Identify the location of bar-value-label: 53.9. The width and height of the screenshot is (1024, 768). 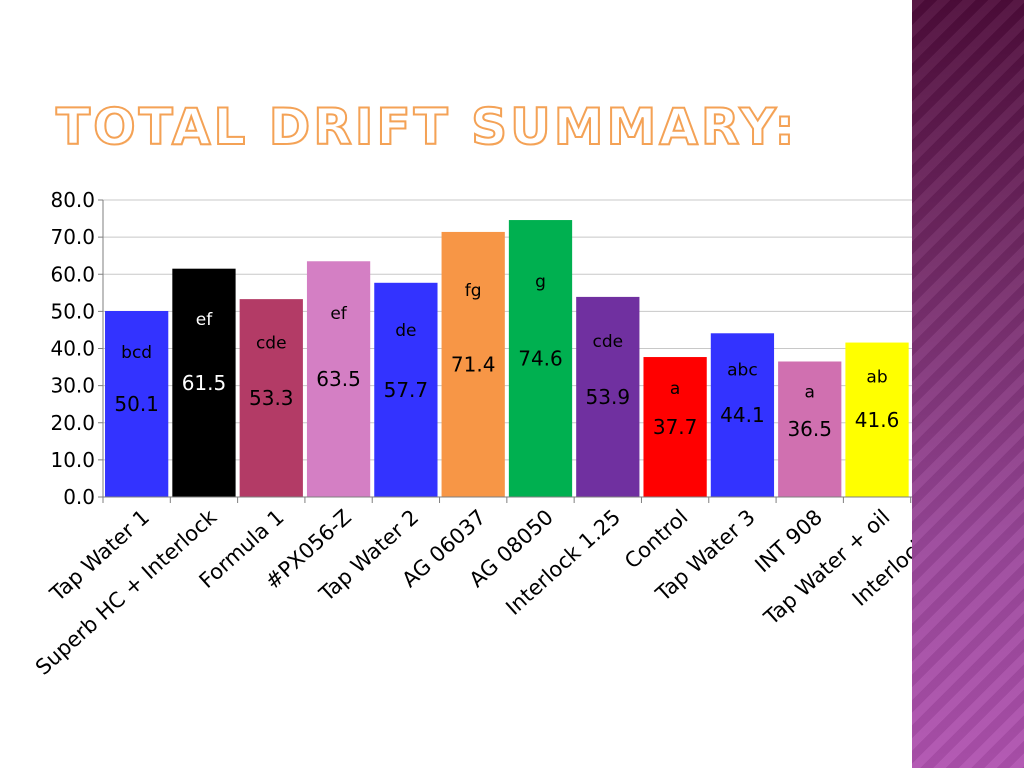
(608, 397).